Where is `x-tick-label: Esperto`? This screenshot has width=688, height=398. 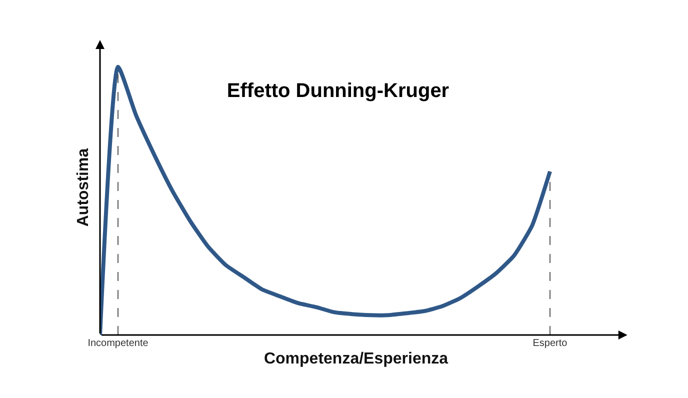
x-tick-label: Esperto is located at coordinates (550, 343).